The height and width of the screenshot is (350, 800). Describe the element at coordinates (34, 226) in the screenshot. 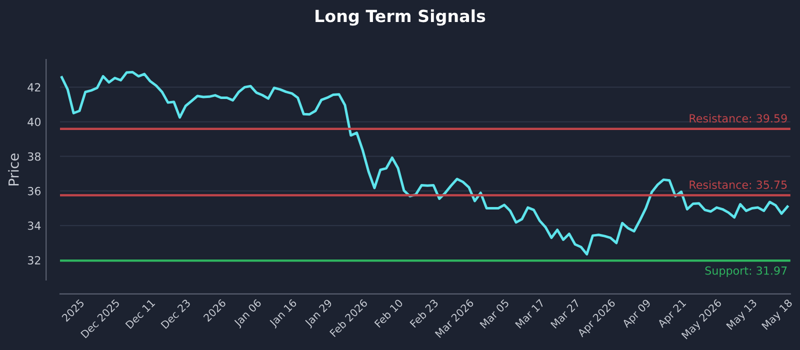

I see `y-tick-label: 34` at that location.